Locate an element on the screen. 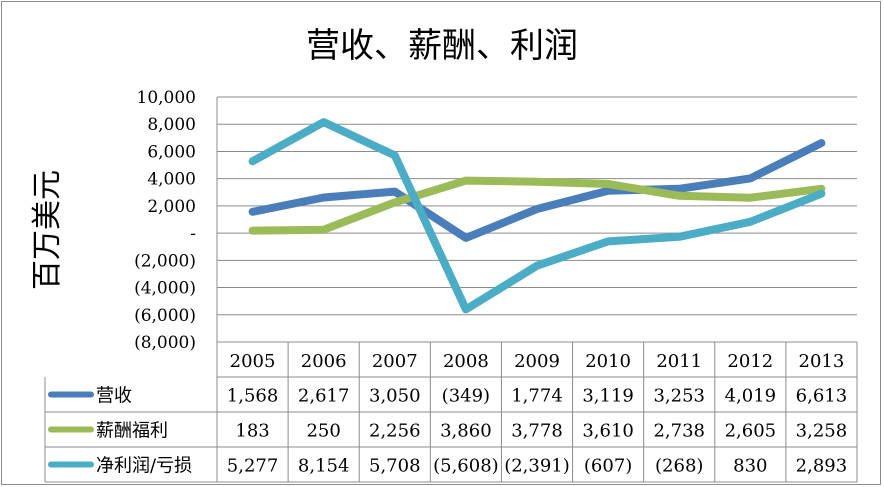  data-label: 1,568 is located at coordinates (253, 396).